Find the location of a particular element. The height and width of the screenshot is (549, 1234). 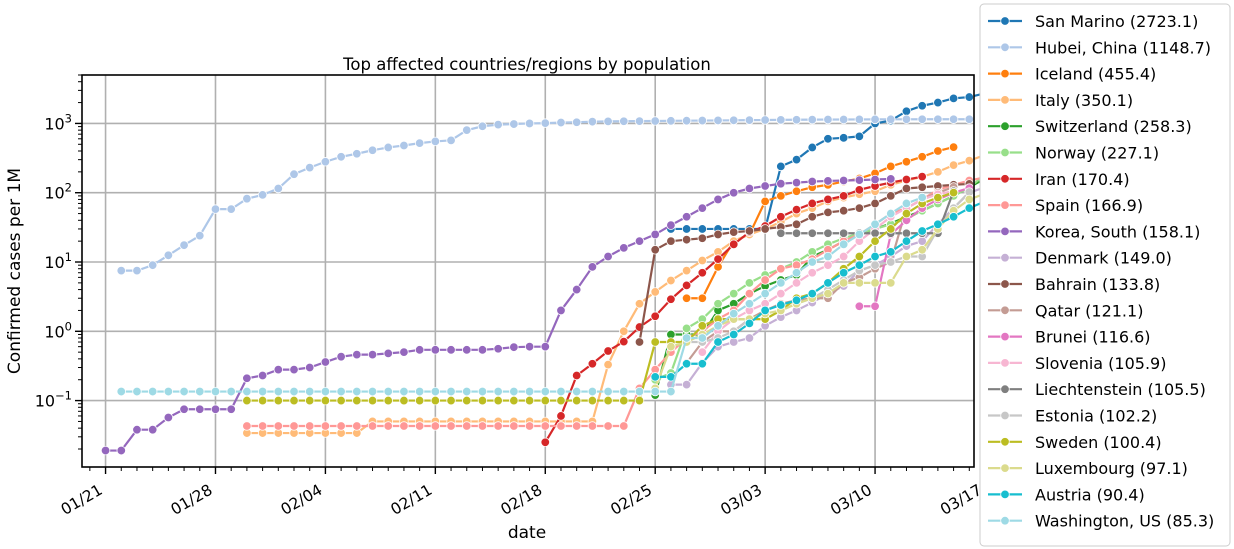

legend-item: Iran (170.4) is located at coordinates (1059, 179).